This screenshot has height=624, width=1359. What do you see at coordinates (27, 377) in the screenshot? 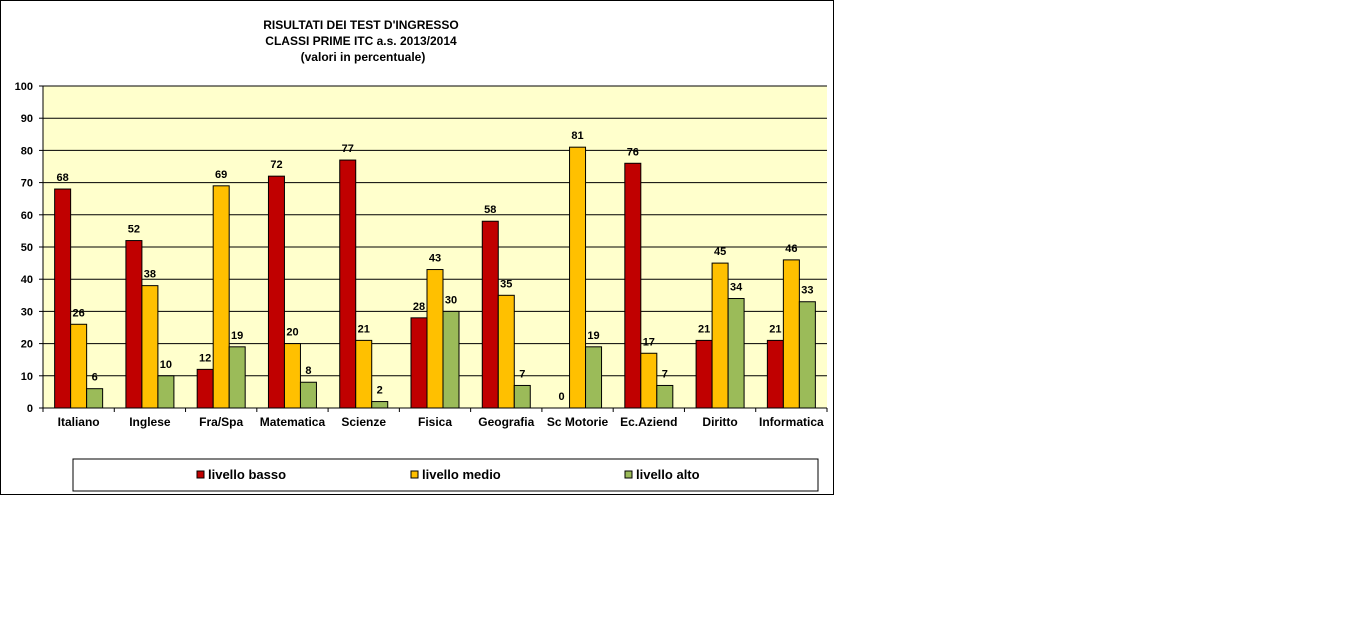
I see `y-tick-label: 10` at bounding box center [27, 377].